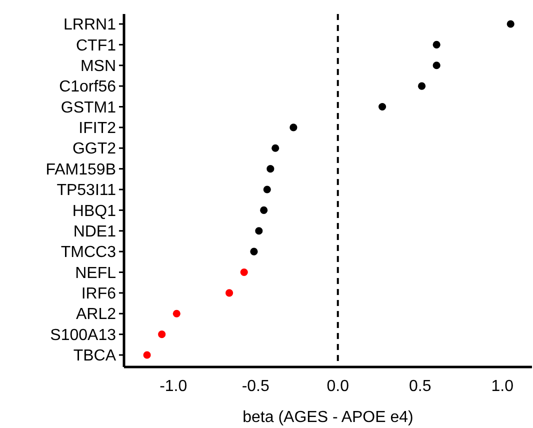 This screenshot has width=533, height=428. What do you see at coordinates (97, 129) in the screenshot?
I see `y-tick-label: IFIT2` at bounding box center [97, 129].